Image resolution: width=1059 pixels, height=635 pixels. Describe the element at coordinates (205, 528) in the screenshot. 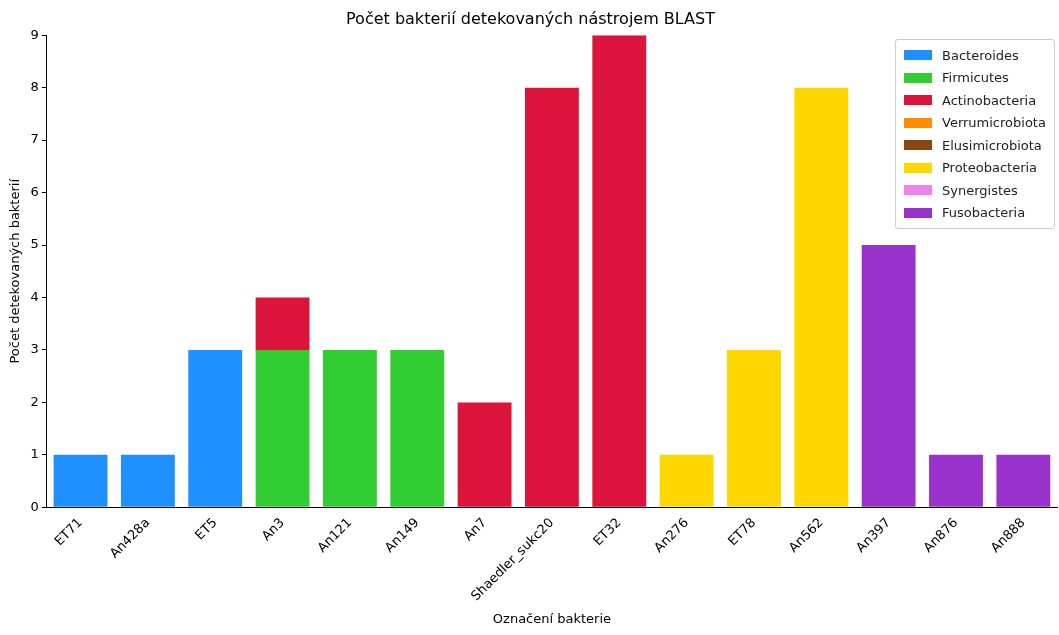

I see `x-tick-label: ET5` at that location.